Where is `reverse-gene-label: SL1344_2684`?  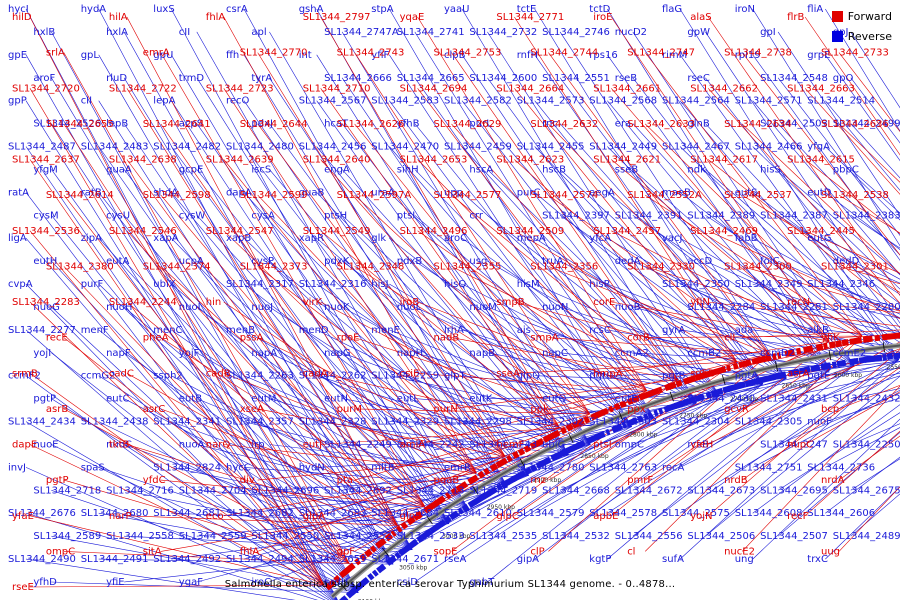 reverse-gene-label: SL1344_2684 is located at coordinates (405, 513).